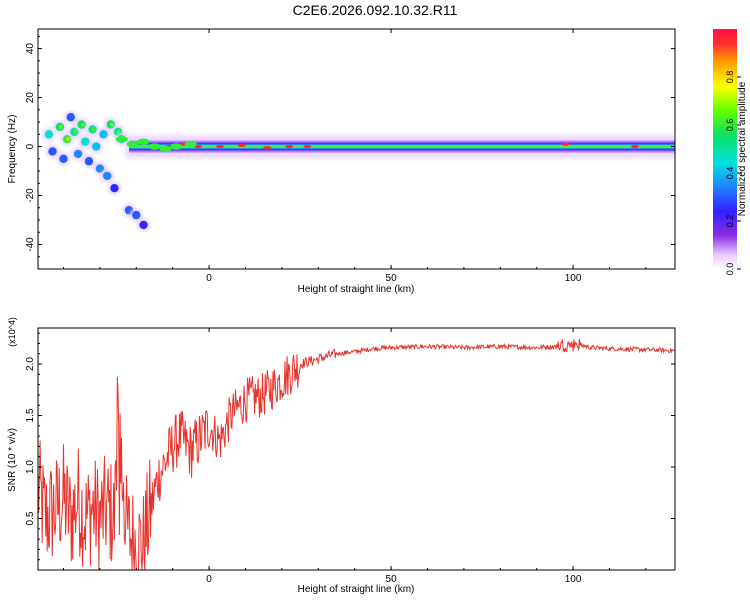 The image size is (750, 600). Describe the element at coordinates (30, 195) in the screenshot. I see `y-tick-label: -20` at that location.